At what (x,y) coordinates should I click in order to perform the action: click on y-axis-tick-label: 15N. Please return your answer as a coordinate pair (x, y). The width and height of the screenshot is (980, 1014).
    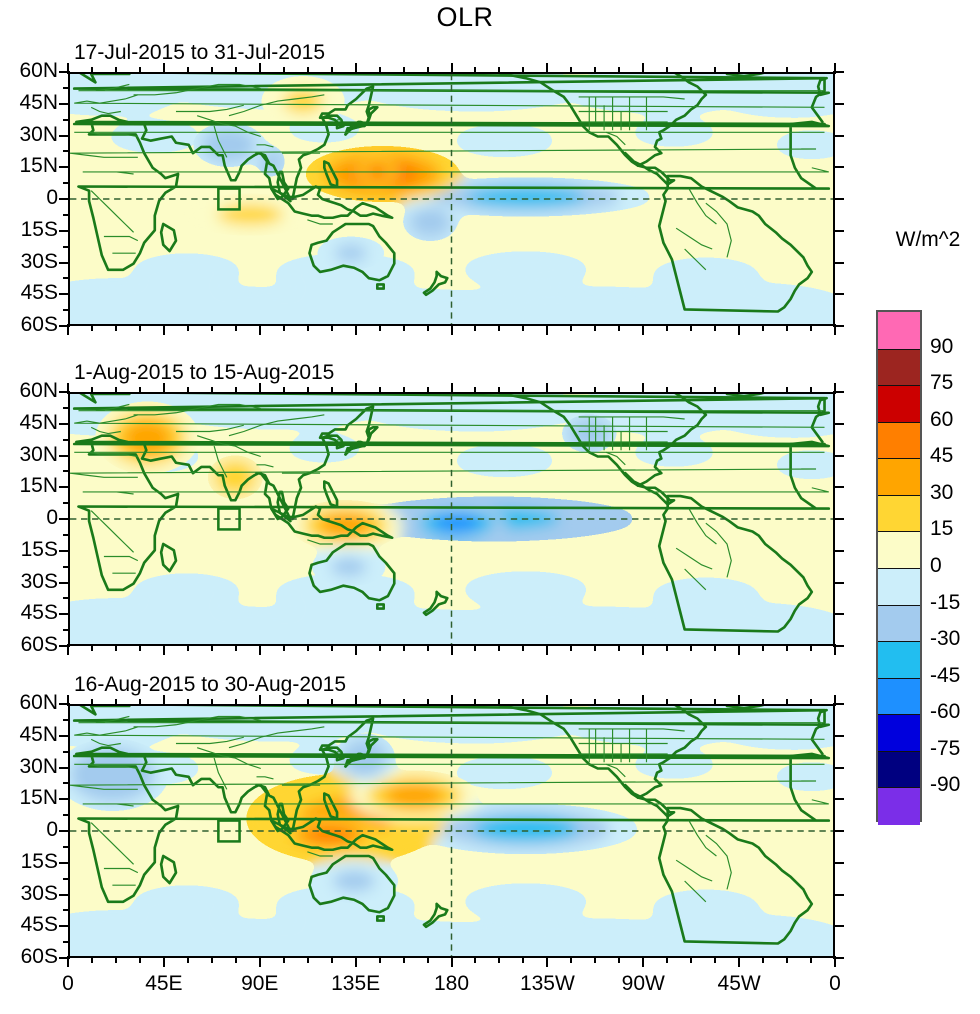
    Looking at the image, I should click on (38, 486).